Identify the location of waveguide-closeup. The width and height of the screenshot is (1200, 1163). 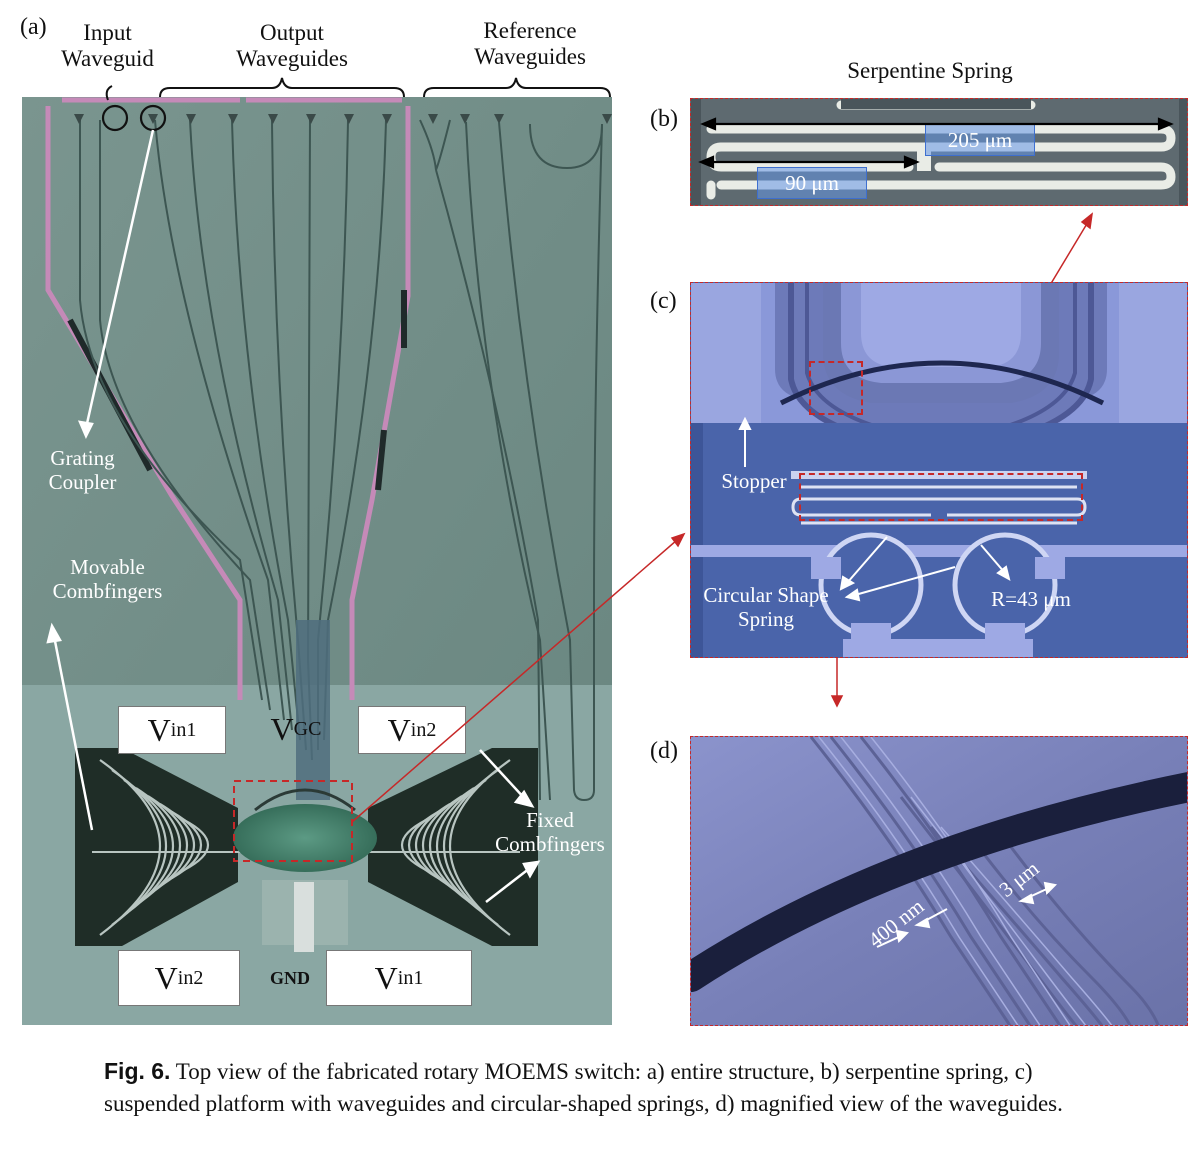
(939, 881).